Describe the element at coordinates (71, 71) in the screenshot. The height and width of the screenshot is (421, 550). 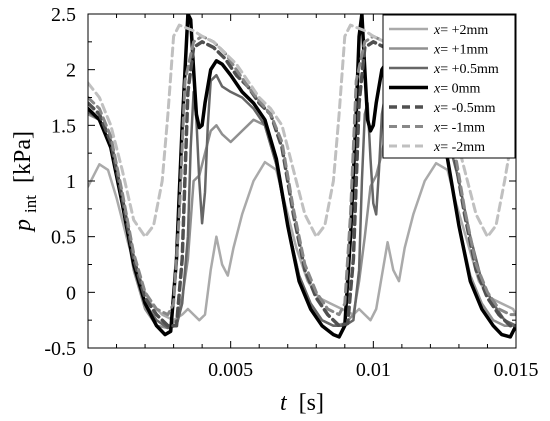
I see `y-tick-label-5: 2` at that location.